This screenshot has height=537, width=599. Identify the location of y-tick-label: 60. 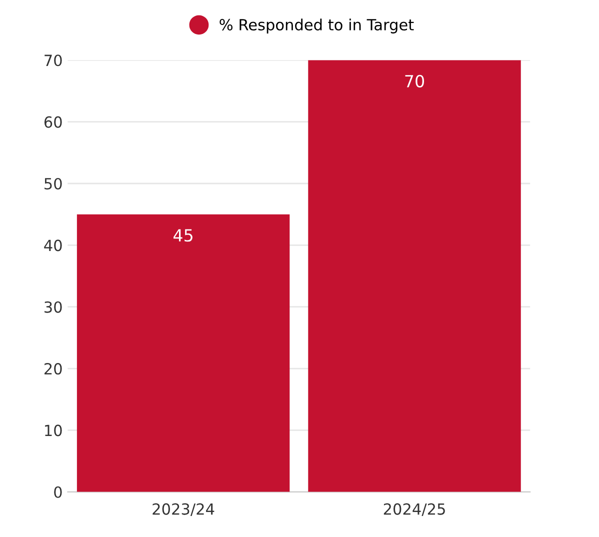
(53, 122).